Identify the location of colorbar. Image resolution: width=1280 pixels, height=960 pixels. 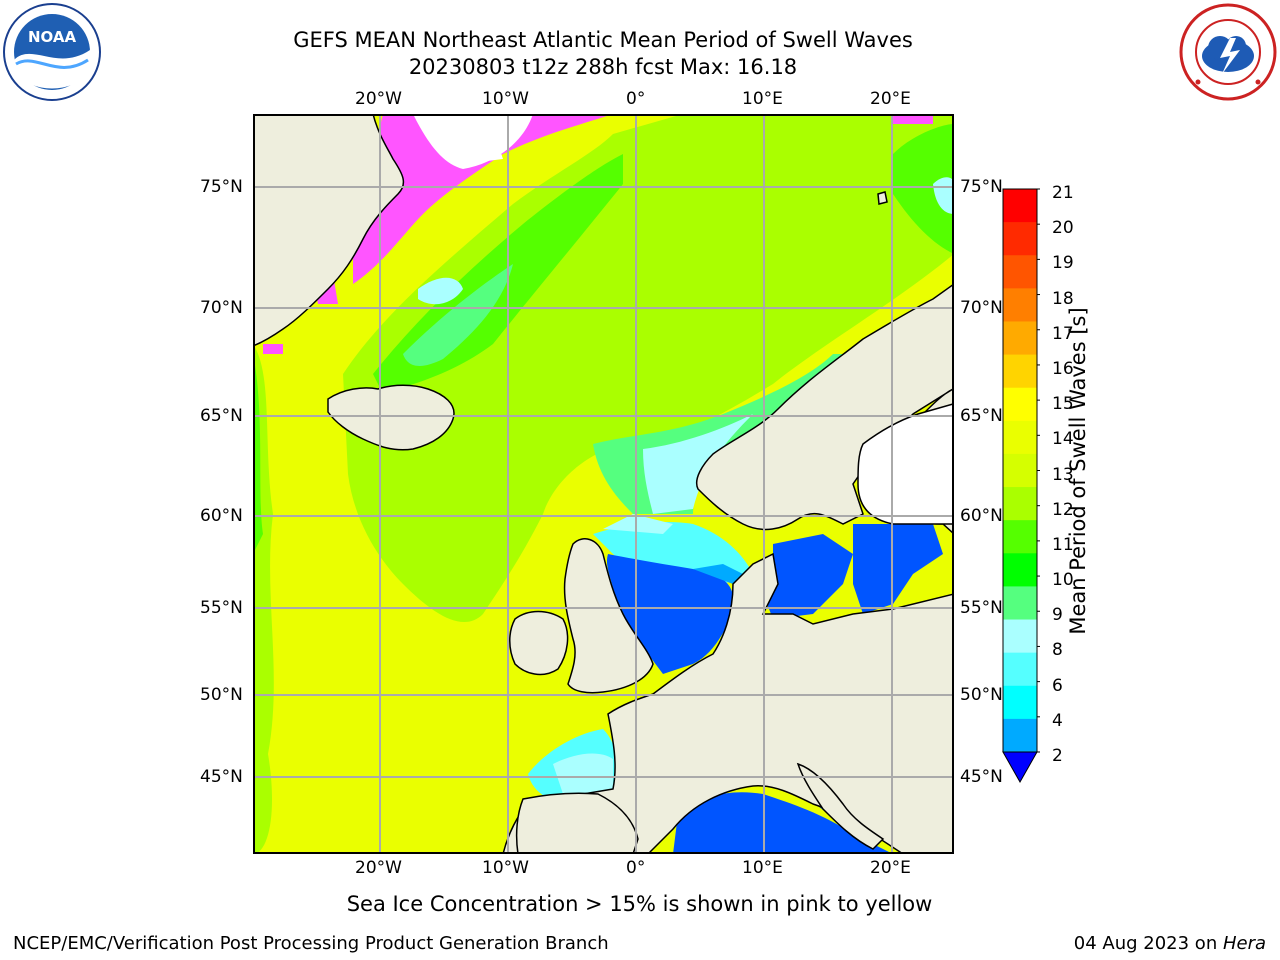
(1021, 486).